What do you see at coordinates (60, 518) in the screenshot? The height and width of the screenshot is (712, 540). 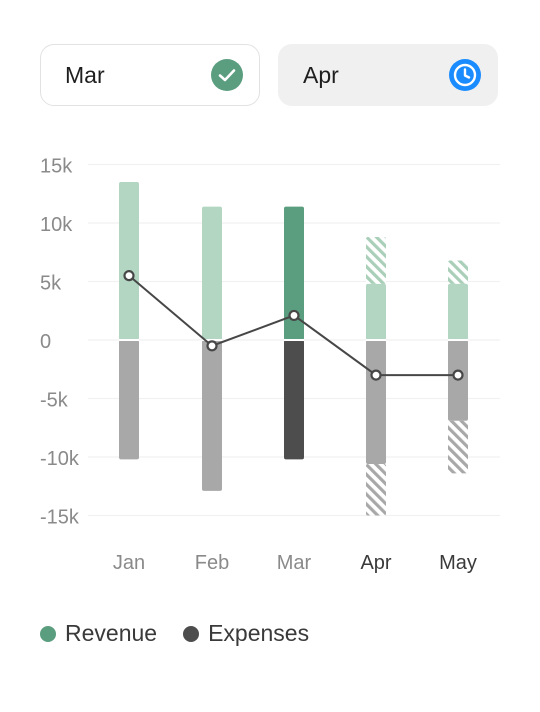 I see `y-tick-label: -15k` at bounding box center [60, 518].